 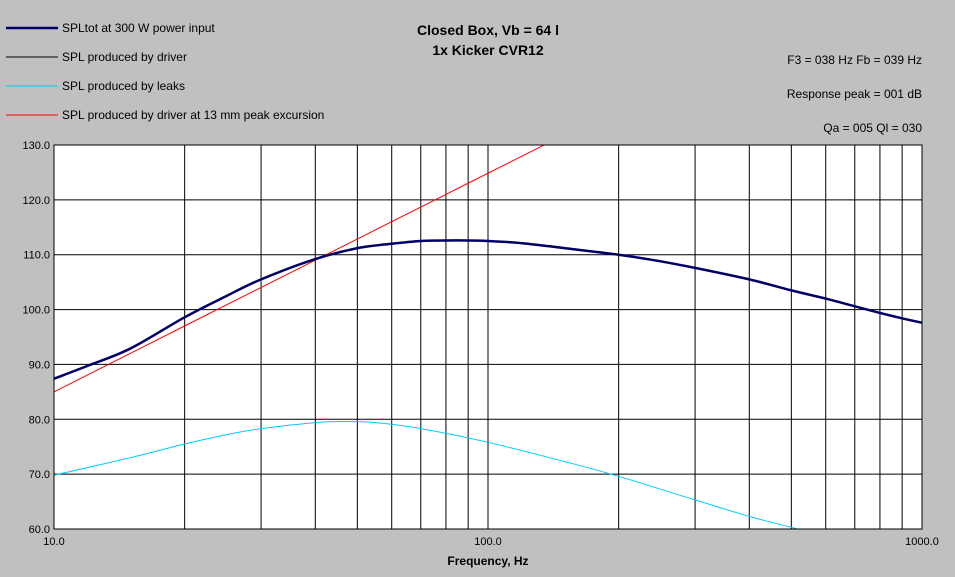 What do you see at coordinates (39, 420) in the screenshot?
I see `y-tick-label: 80.0` at bounding box center [39, 420].